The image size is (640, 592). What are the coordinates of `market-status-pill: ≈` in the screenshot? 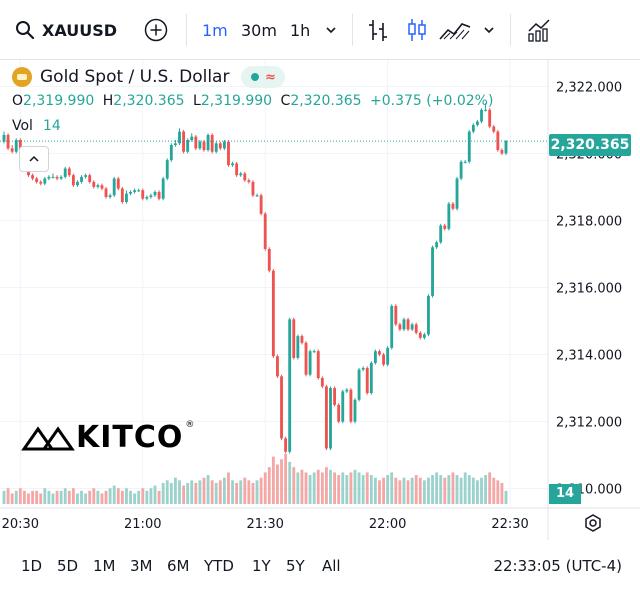 It's located at (263, 77).